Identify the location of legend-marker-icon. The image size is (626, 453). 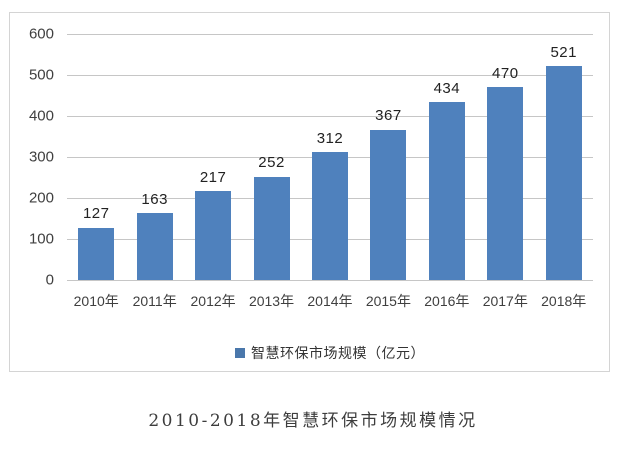
(240, 353).